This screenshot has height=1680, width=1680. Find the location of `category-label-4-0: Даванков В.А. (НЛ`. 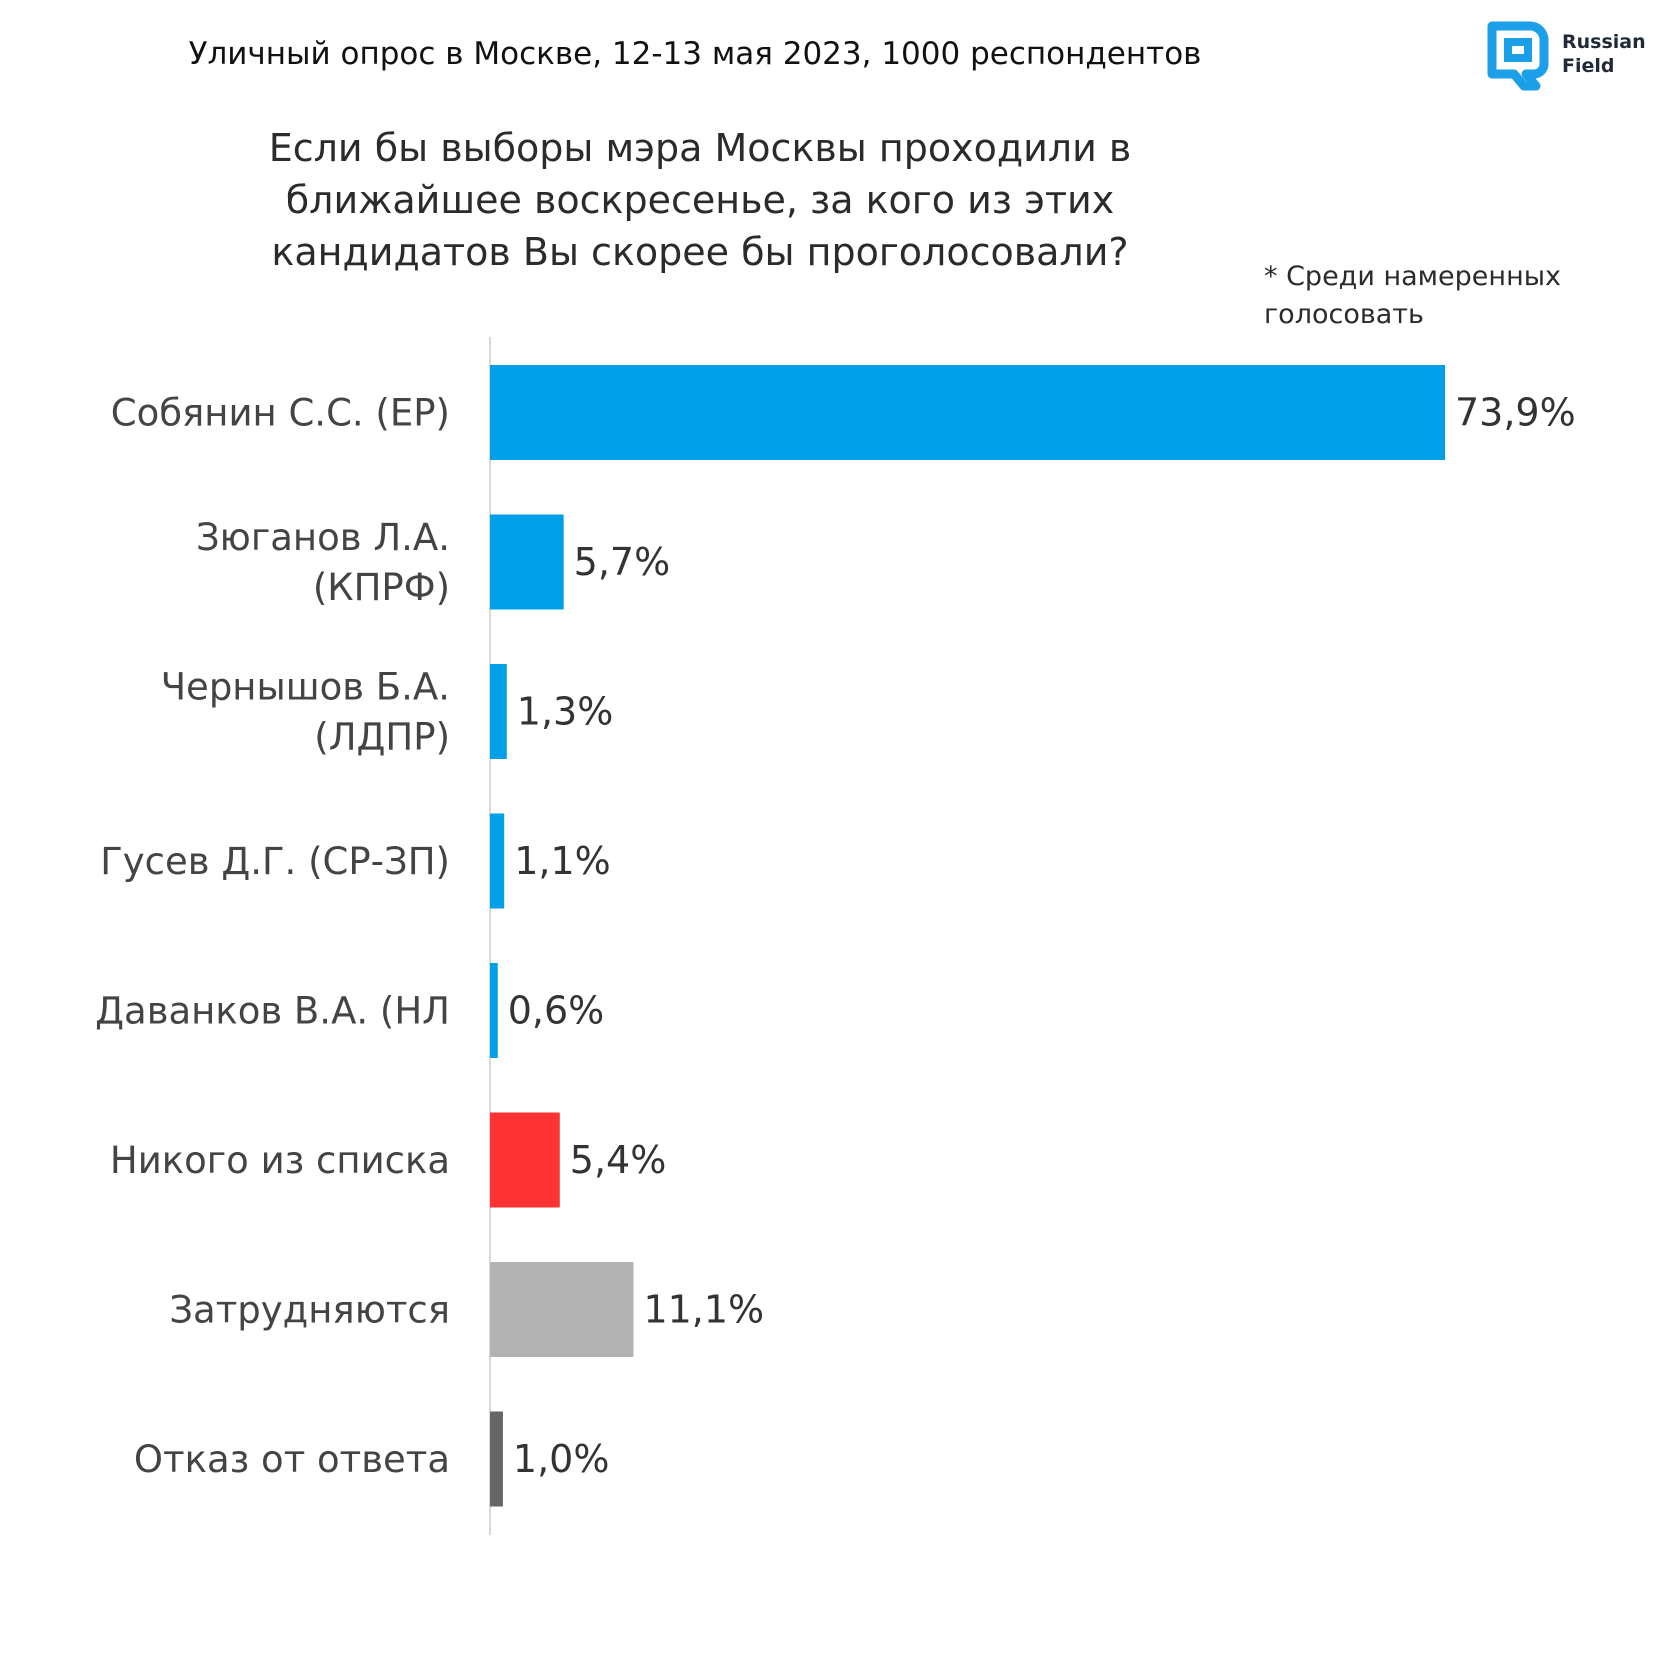

category-label-4-0: Даванков В.А. (НЛ is located at coordinates (272, 1011).